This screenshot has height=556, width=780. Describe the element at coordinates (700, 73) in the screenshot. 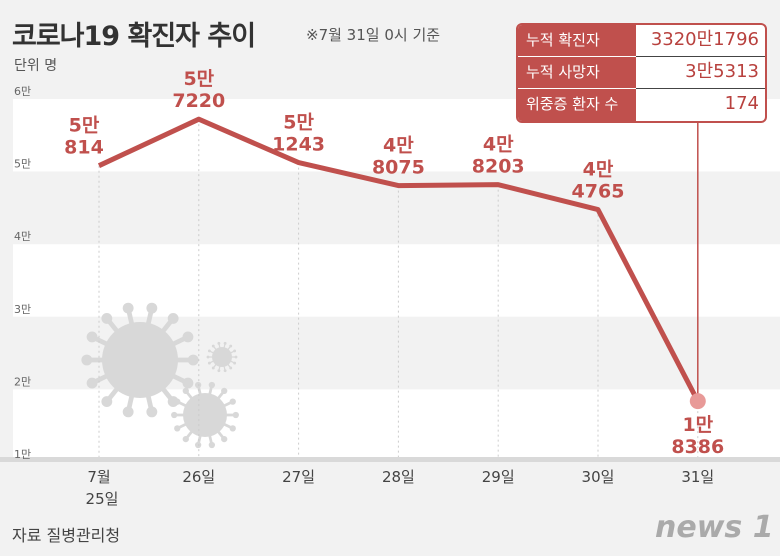

I see `summary-value: 3만5313` at that location.